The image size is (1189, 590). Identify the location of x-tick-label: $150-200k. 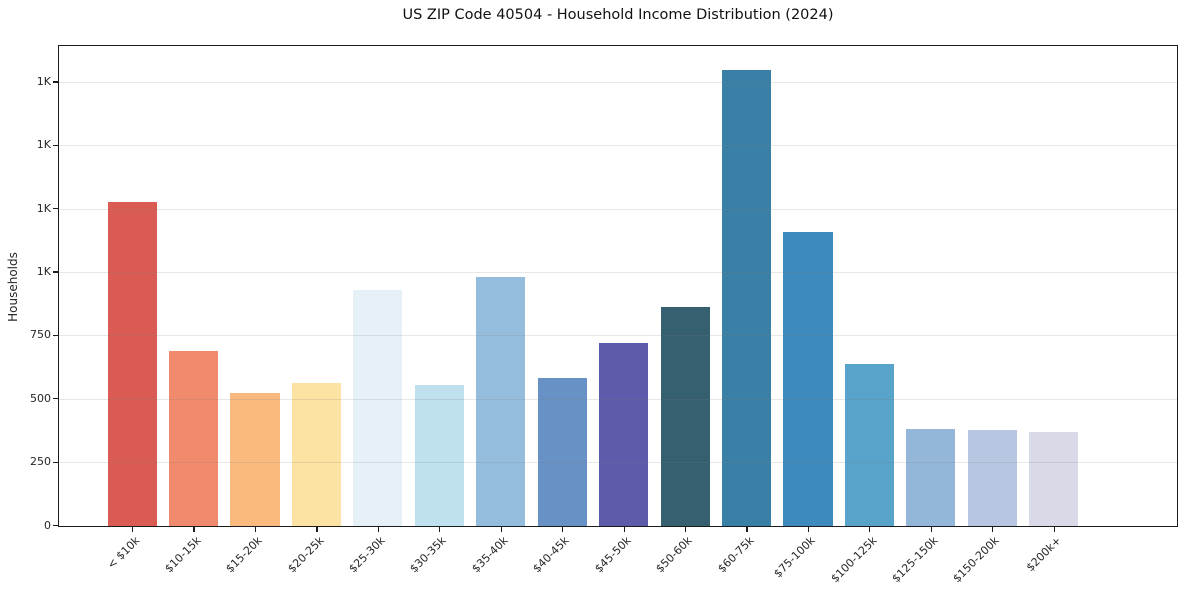
(976, 560).